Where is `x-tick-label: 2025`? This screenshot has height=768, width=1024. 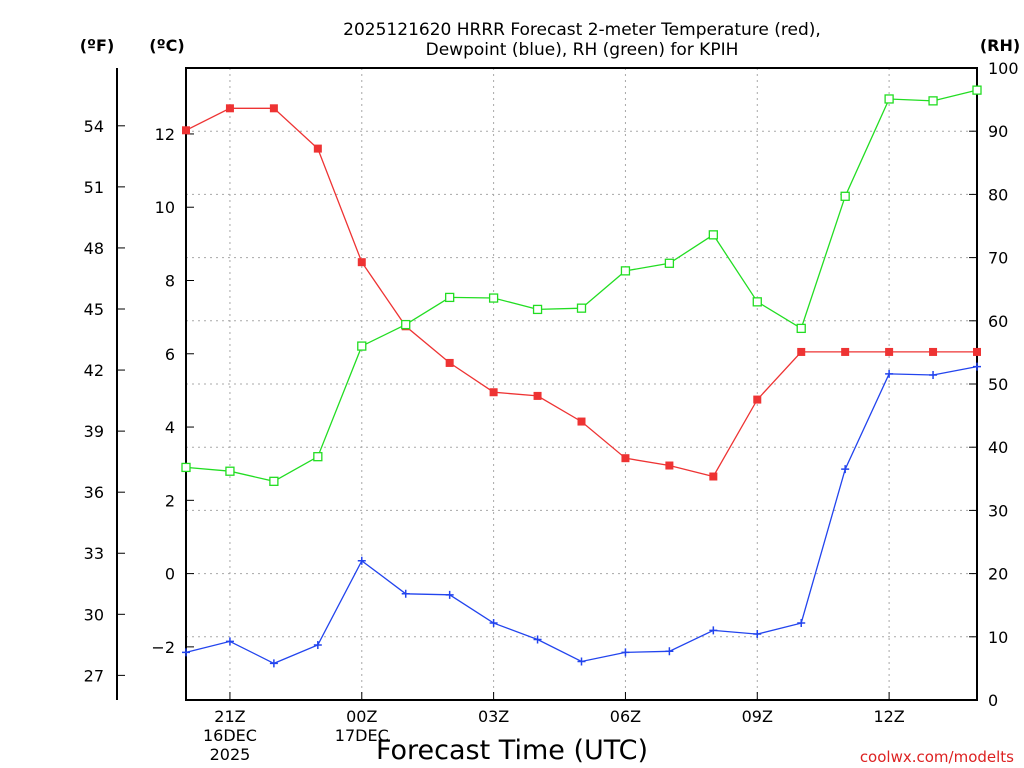
x-tick-label: 2025 is located at coordinates (230, 754).